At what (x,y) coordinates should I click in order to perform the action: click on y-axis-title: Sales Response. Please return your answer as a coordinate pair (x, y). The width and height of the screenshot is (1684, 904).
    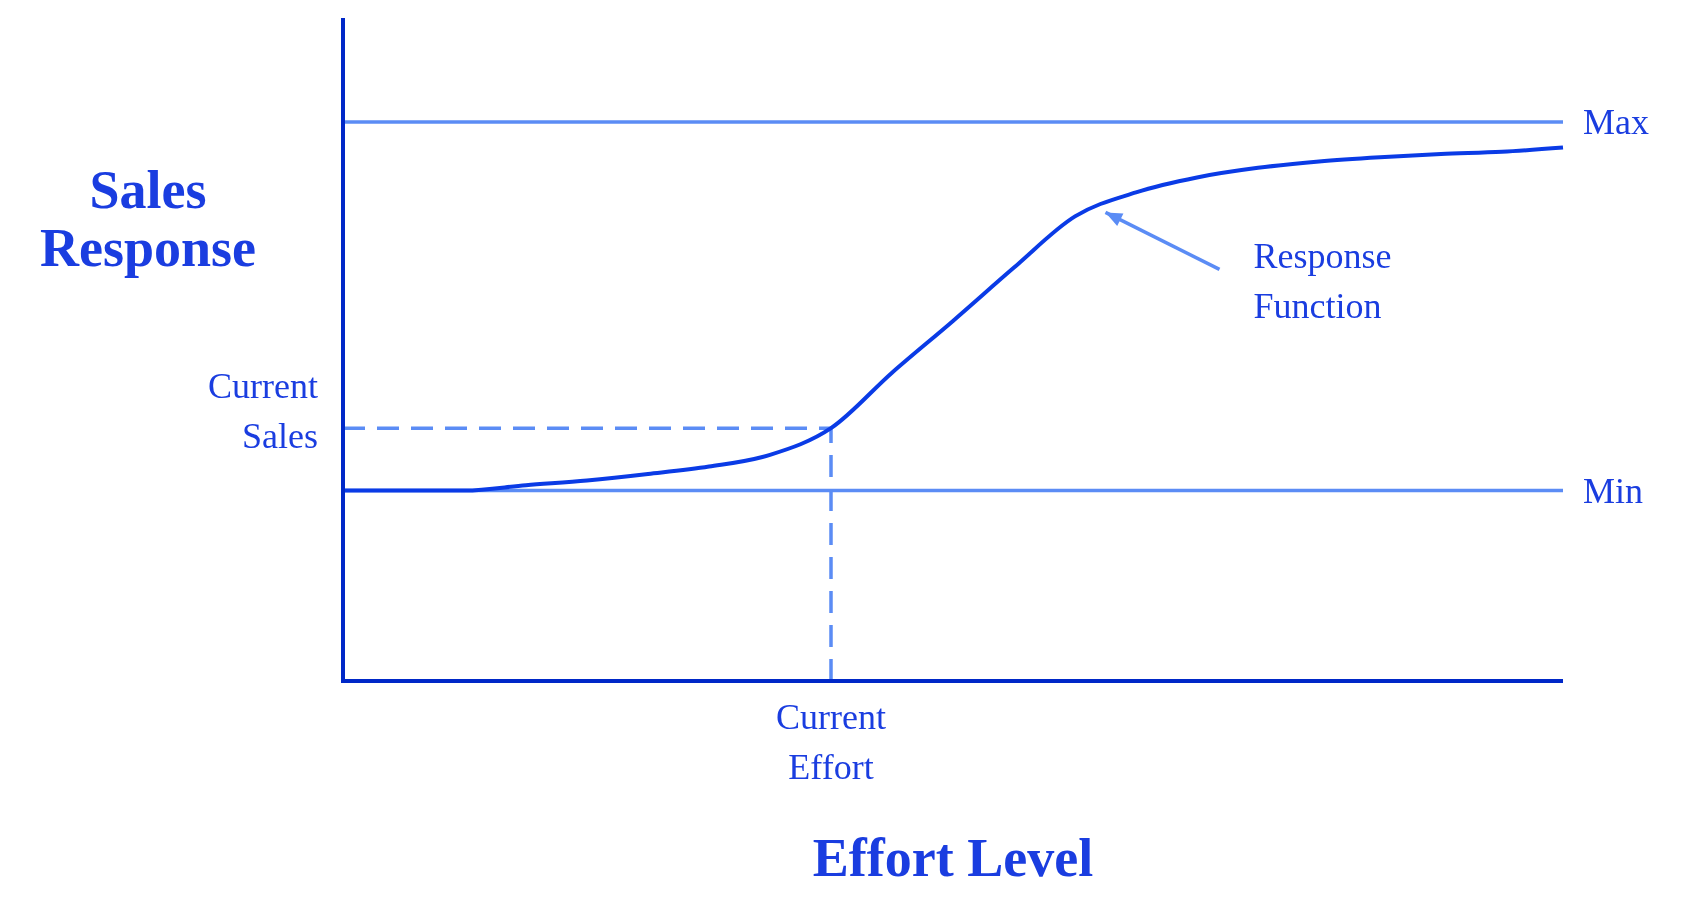
    Looking at the image, I should click on (148, 219).